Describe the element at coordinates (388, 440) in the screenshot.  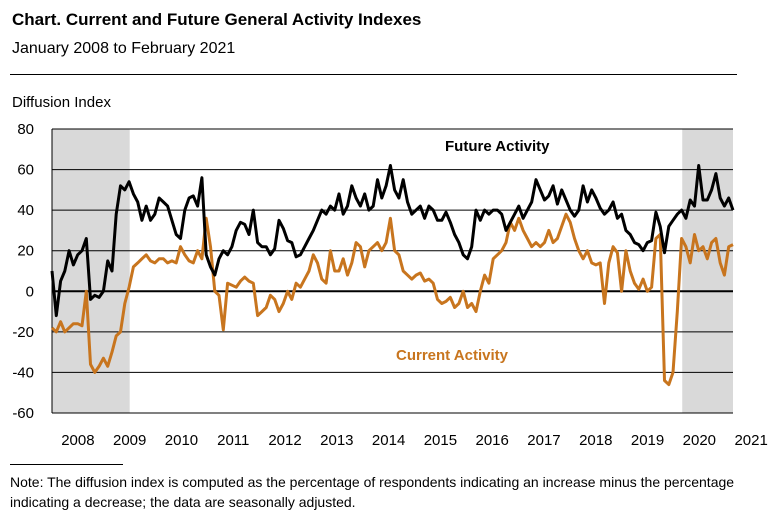
I see `x-tick-label: 2014` at that location.